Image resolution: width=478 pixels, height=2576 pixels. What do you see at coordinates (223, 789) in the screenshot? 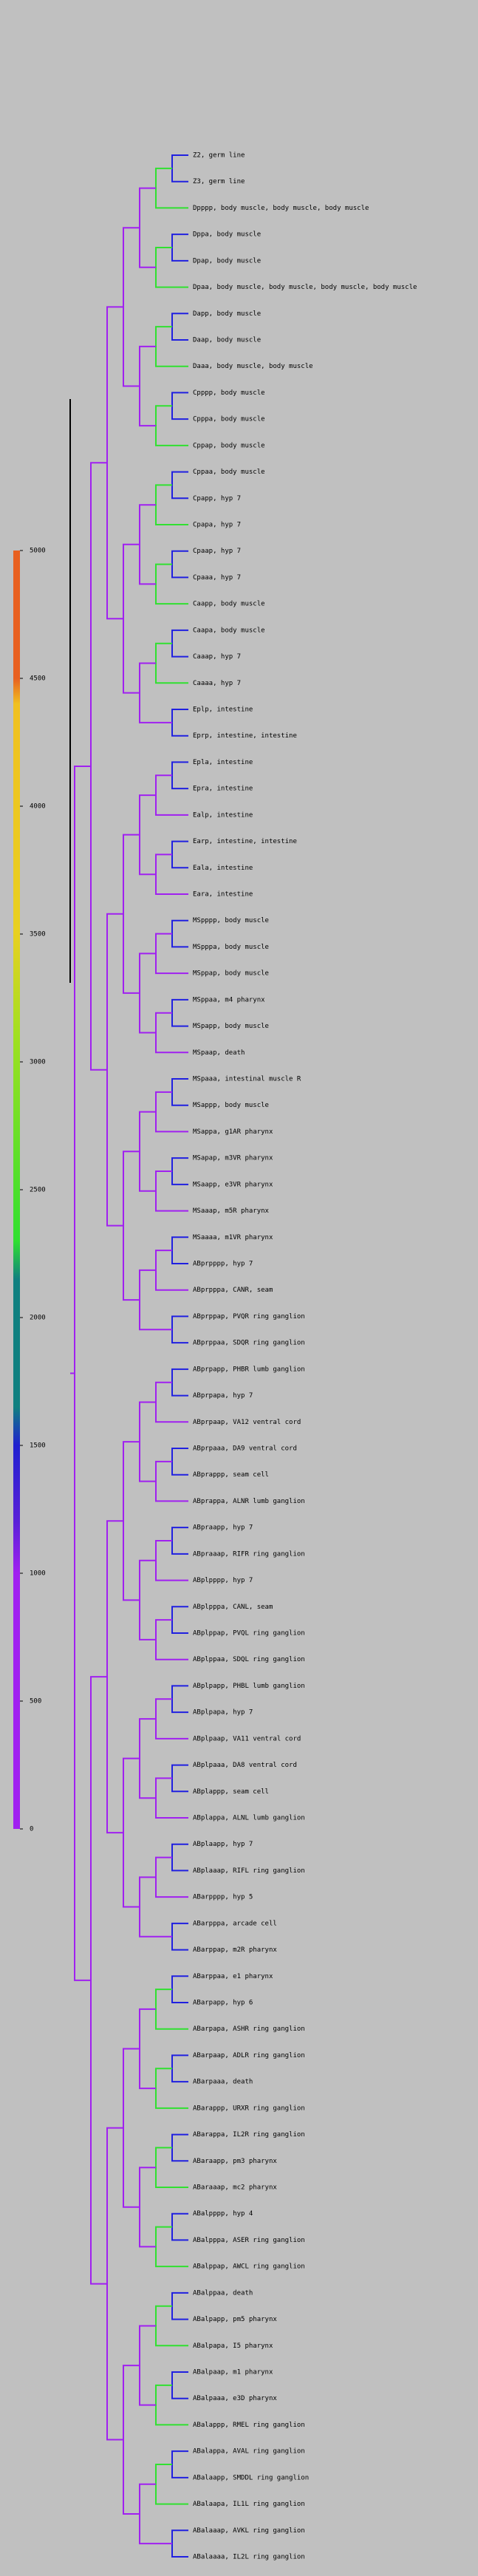
I see `leaf-label: Epra, intestine` at bounding box center [223, 789].